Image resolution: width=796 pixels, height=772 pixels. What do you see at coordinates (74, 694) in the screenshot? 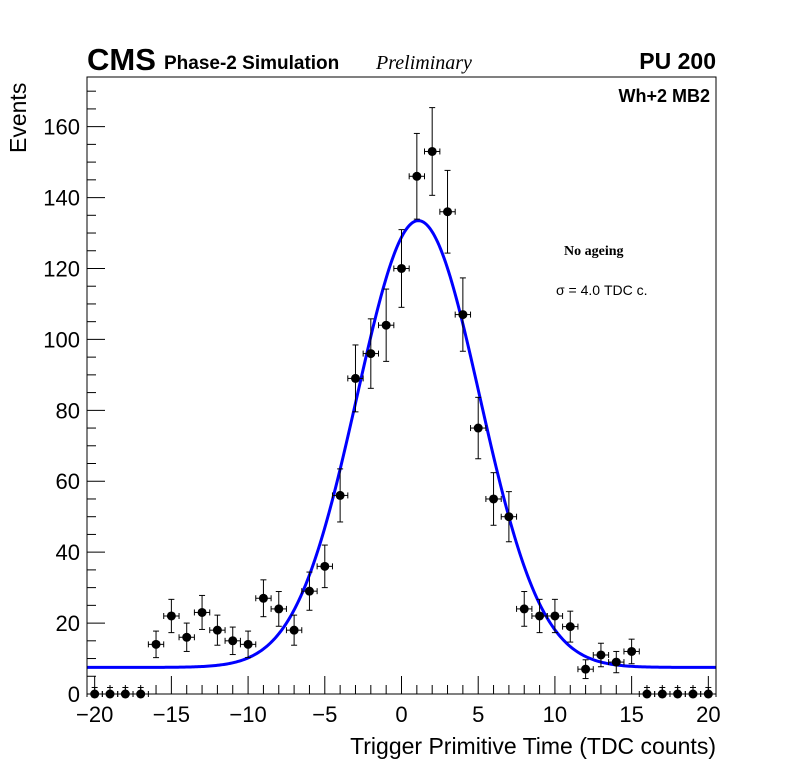
I see `y-tick-label: 0` at bounding box center [74, 694].